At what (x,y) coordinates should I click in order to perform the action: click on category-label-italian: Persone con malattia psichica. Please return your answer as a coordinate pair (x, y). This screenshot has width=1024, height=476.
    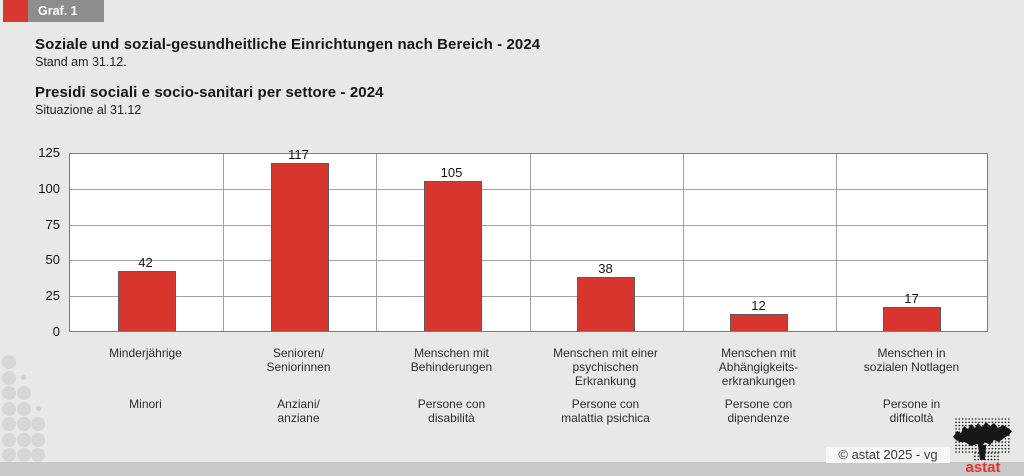
    Looking at the image, I should click on (605, 411).